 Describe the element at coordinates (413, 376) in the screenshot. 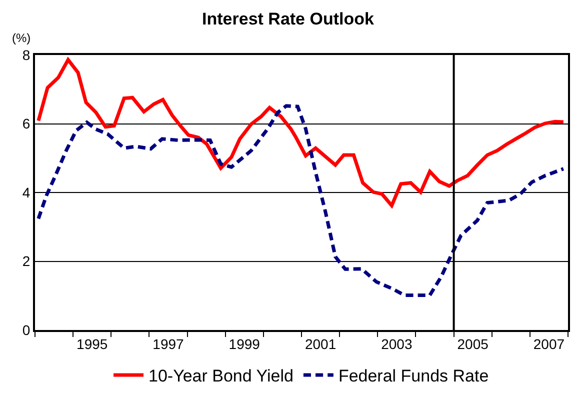

I see `legend-label: Federal Funds Rate` at that location.